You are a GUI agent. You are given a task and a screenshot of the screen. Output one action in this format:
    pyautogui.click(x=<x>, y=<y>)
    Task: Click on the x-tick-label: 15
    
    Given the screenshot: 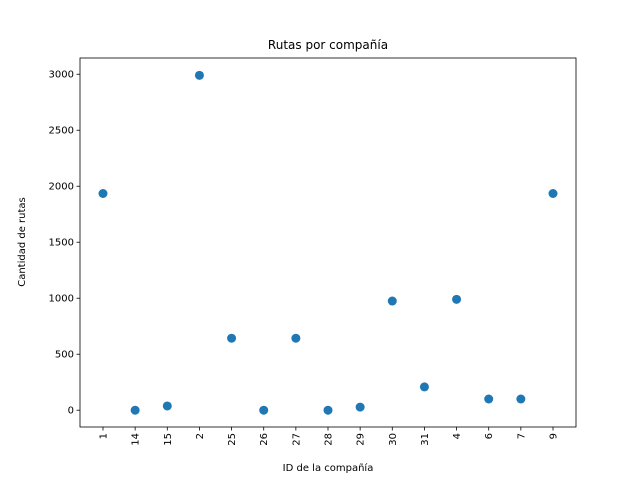 What is the action you would take?
    pyautogui.click(x=168, y=439)
    